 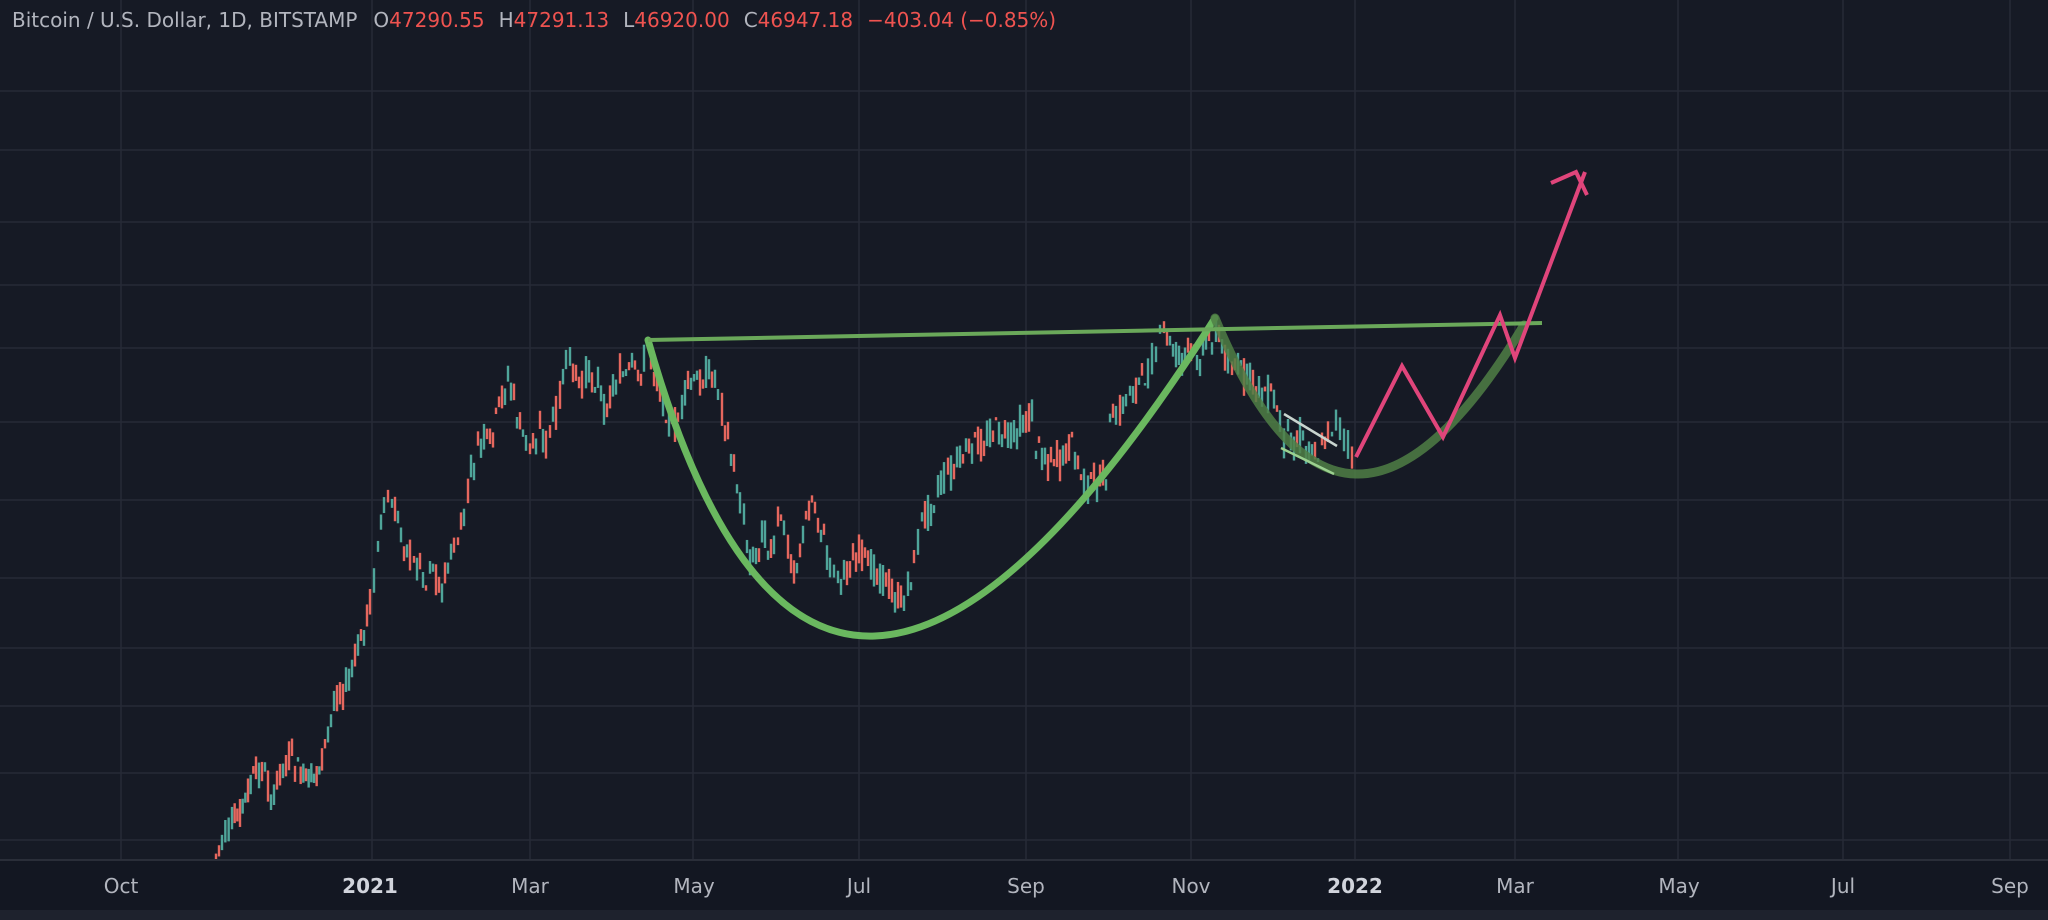 I want to click on time-tick-nov: Nov, so click(x=1191, y=886).